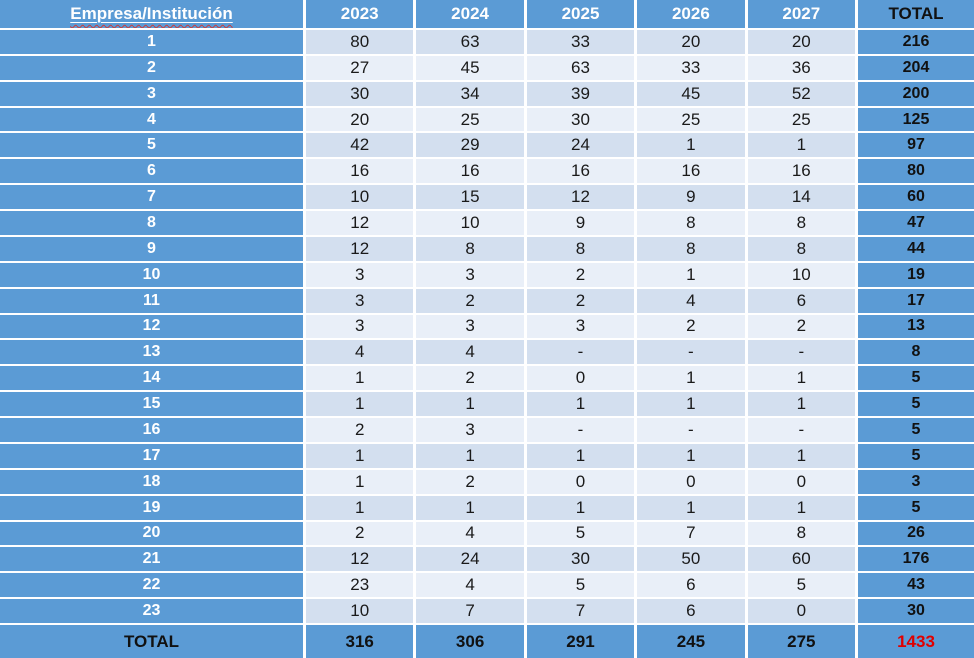 This screenshot has width=974, height=658. Describe the element at coordinates (151, 641) in the screenshot. I see `footer-label-cell: TOTAL` at that location.